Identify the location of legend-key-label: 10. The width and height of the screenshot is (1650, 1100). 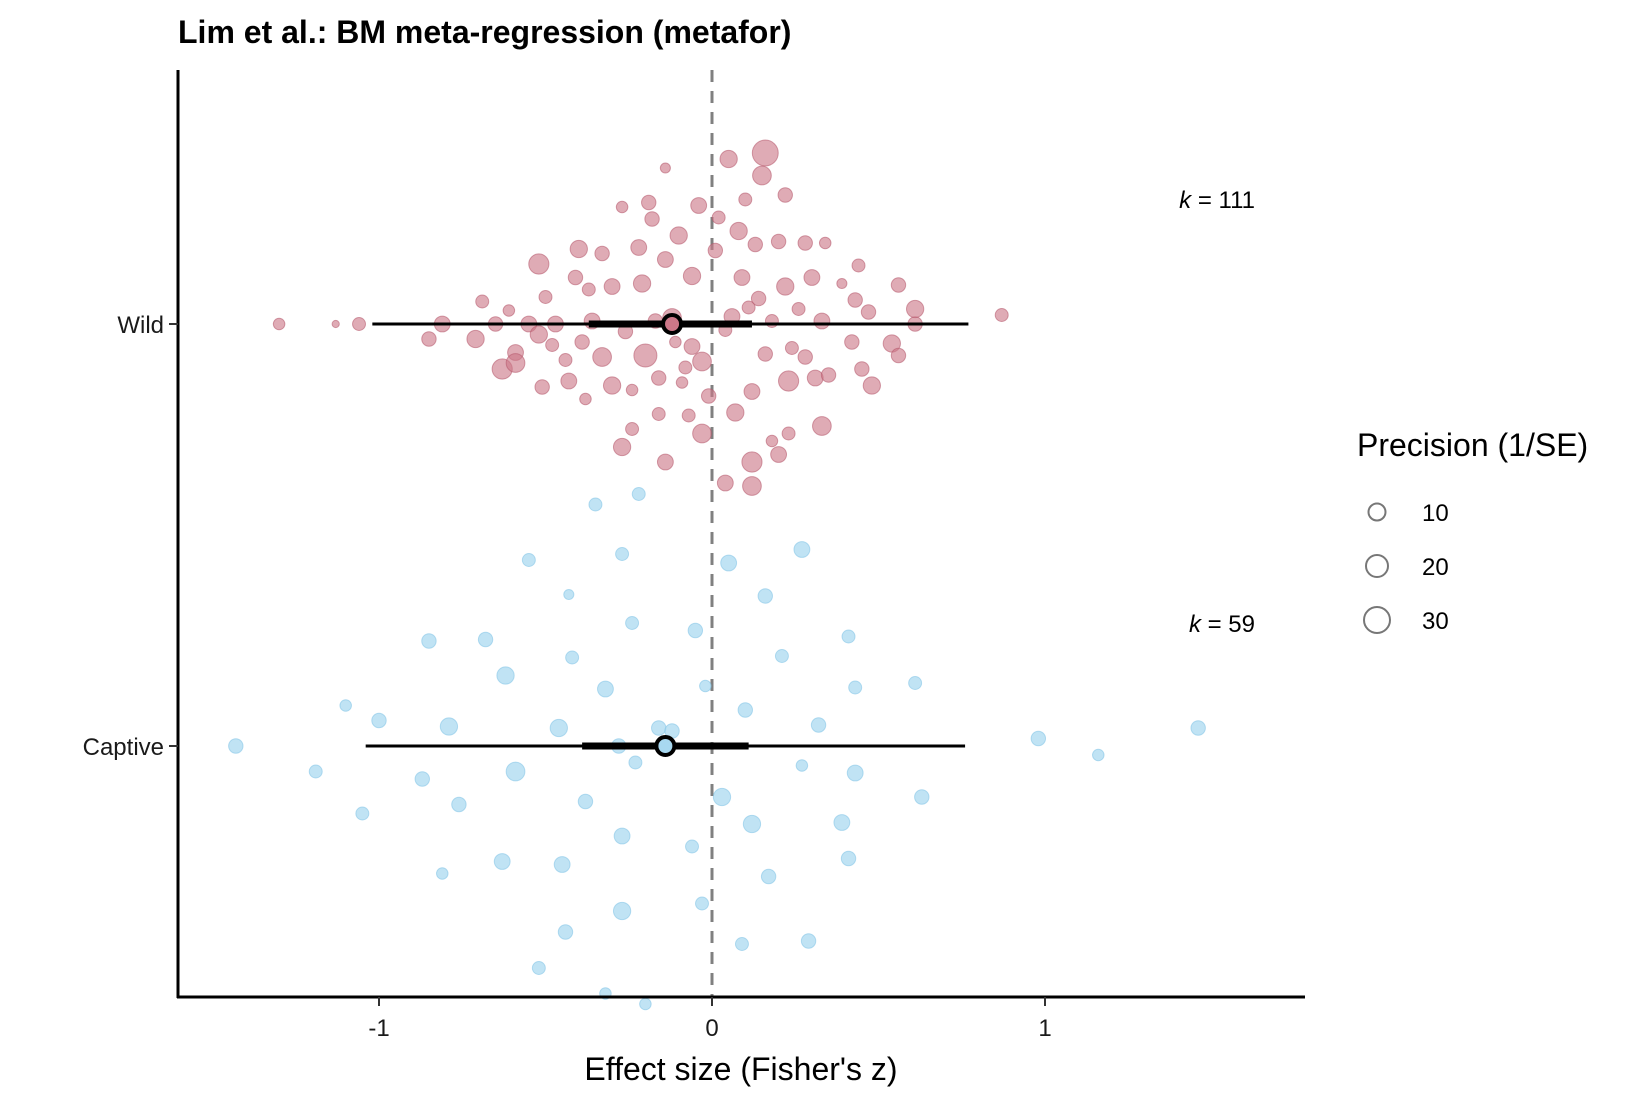
(1435, 513).